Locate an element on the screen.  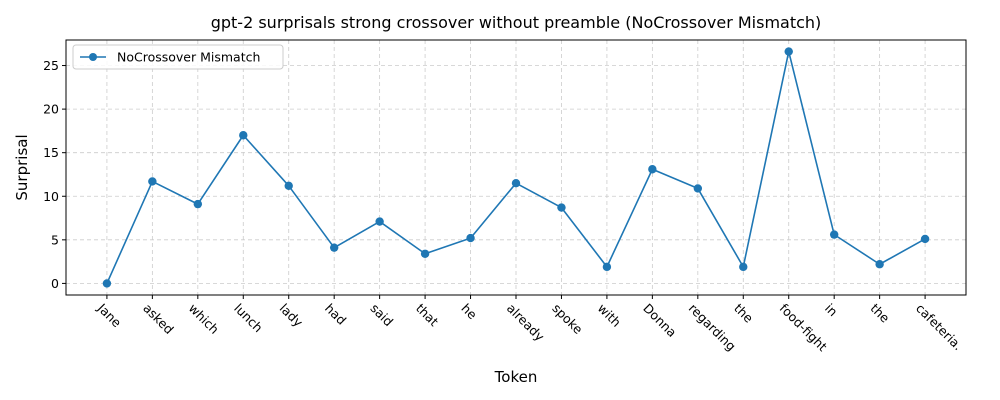
x-tick-label: had is located at coordinates (335, 314).